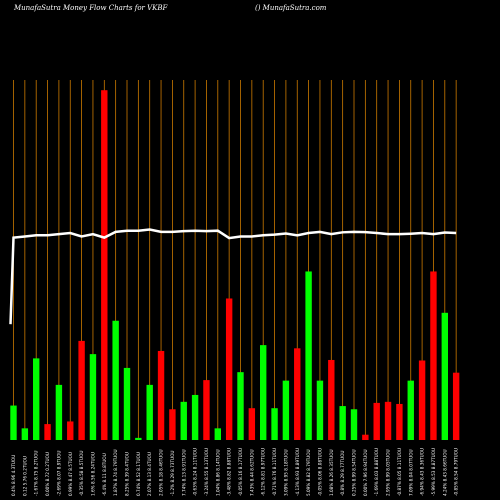 The image size is (500, 500). Describe the element at coordinates (291, 8) in the screenshot. I see `site-name: () MunafaSutra.com` at that location.